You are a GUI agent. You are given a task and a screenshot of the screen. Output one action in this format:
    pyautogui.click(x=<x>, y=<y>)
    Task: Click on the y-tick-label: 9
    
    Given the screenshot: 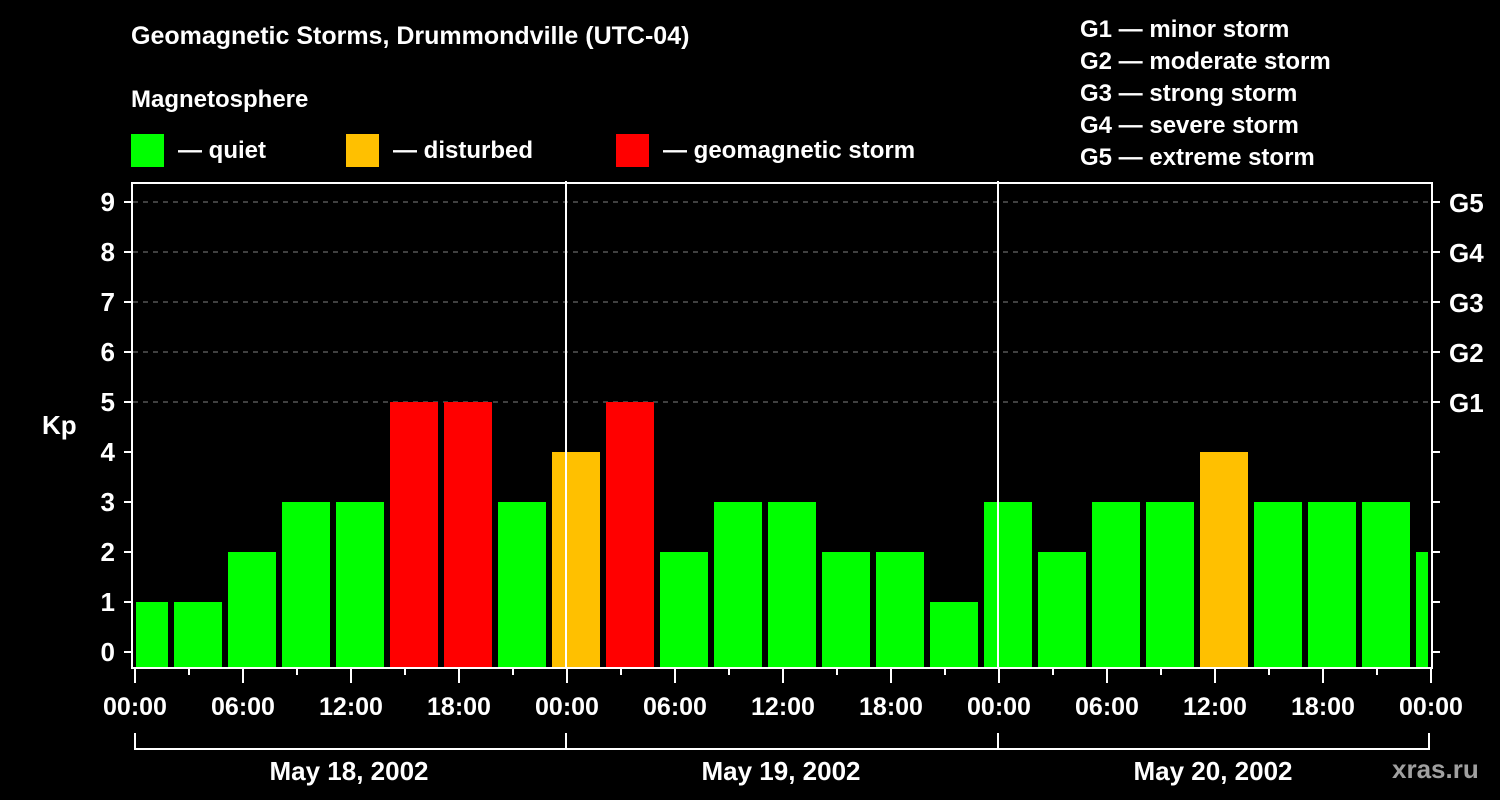 What is the action you would take?
    pyautogui.click(x=108, y=202)
    